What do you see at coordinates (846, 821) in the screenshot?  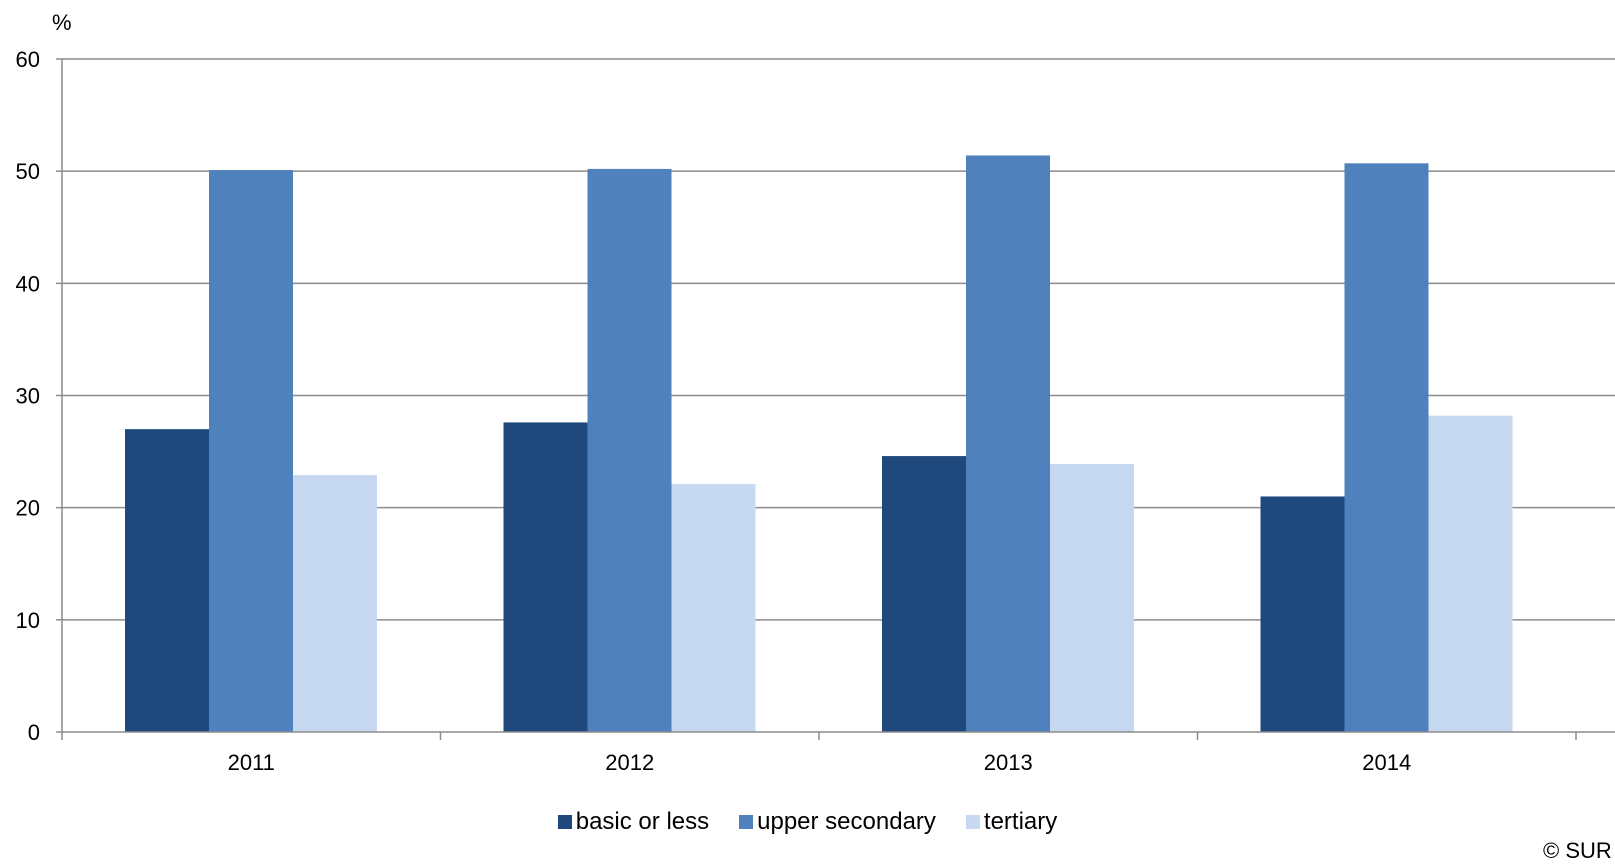 I see `legend-label: upper secondary` at bounding box center [846, 821].